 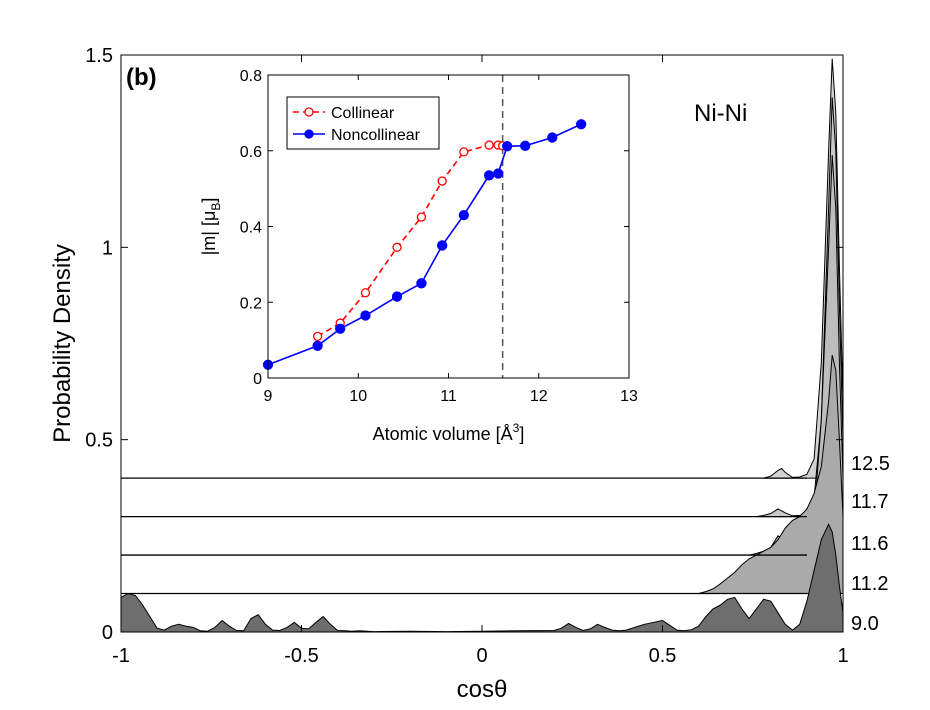 I want to click on panel-label: (b), so click(x=141, y=77).